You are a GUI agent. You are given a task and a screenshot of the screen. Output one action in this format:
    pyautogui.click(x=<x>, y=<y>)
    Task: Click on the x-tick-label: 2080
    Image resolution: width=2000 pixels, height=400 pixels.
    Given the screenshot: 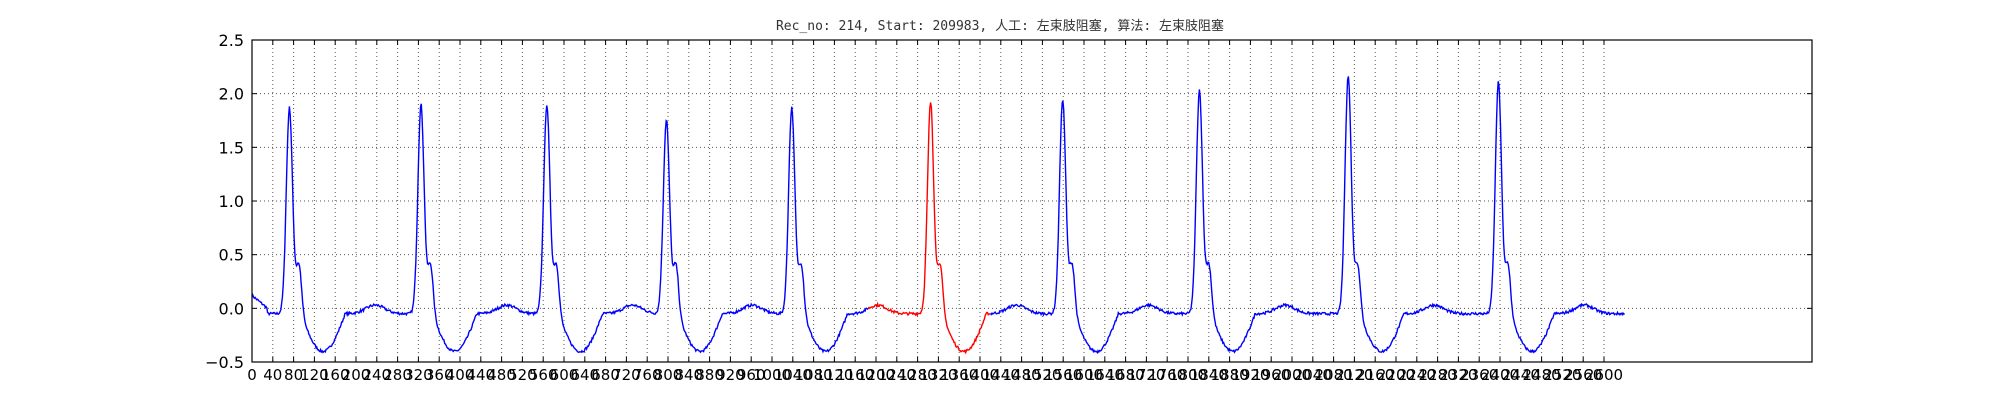 What is the action you would take?
    pyautogui.click(x=1334, y=375)
    